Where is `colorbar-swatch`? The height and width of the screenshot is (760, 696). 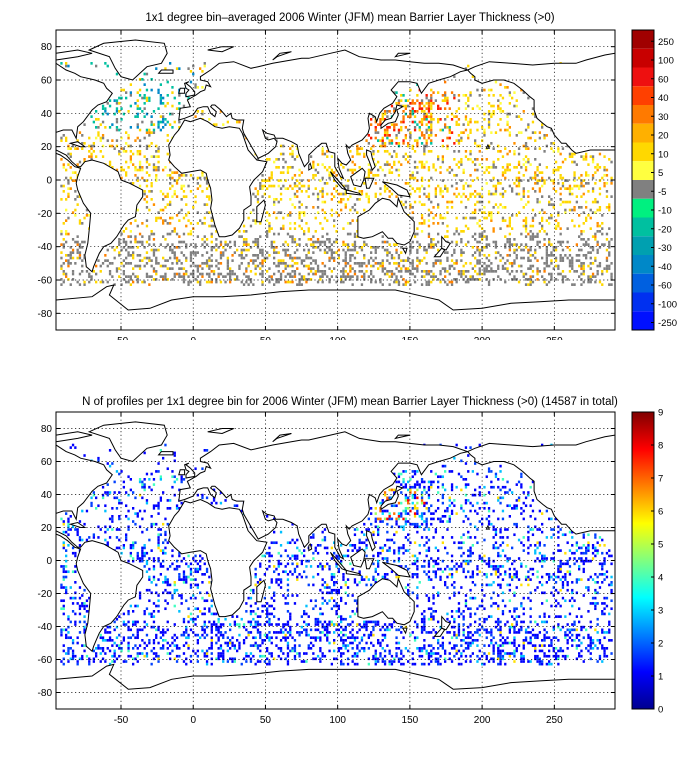 colorbar-swatch is located at coordinates (643, 227).